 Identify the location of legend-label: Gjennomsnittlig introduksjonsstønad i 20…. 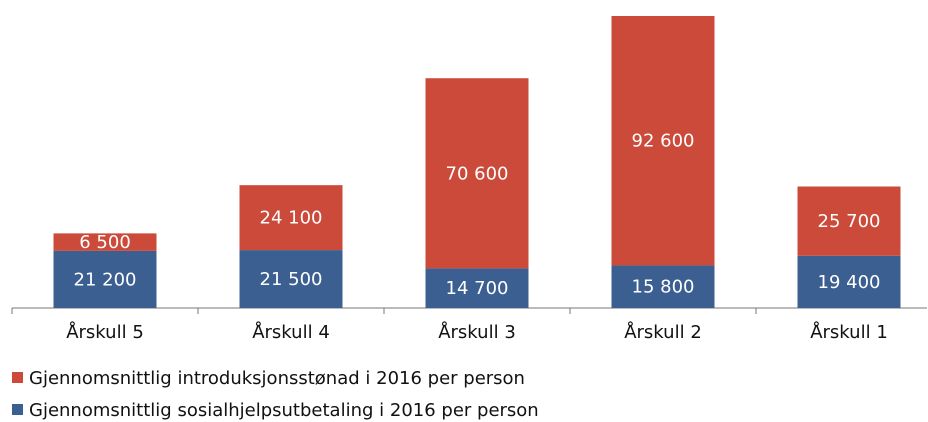
(277, 378).